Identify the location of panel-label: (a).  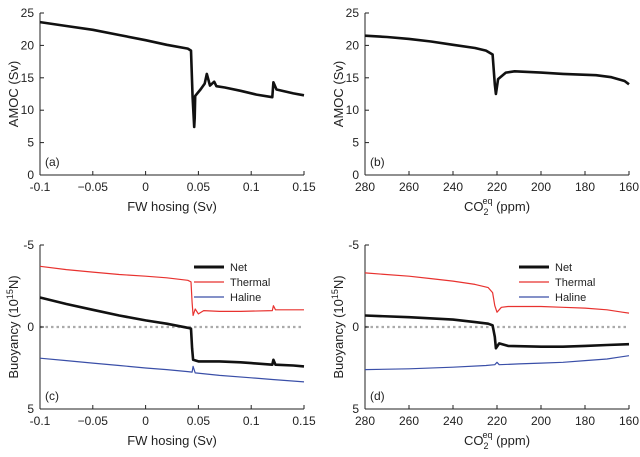
(52, 162).